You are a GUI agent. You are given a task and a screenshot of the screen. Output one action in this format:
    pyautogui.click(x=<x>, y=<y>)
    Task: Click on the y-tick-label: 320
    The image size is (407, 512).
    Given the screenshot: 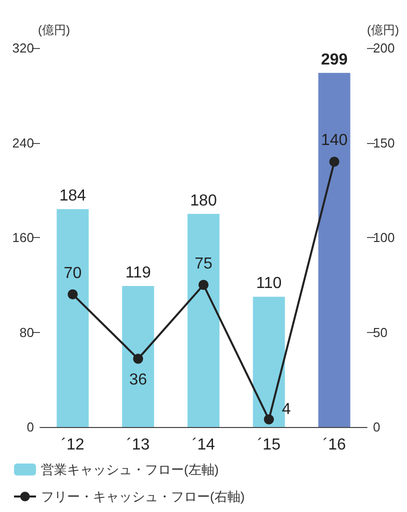 What is the action you would take?
    pyautogui.click(x=23, y=48)
    